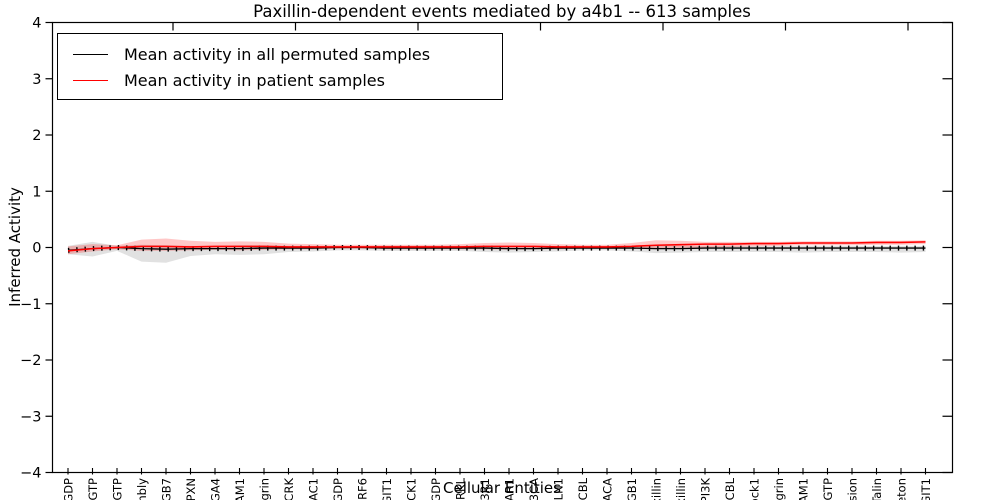 The width and height of the screenshot is (1000, 500). What do you see at coordinates (485, 489) in the screenshot?
I see `x-category-label: PIK3R1` at bounding box center [485, 489].